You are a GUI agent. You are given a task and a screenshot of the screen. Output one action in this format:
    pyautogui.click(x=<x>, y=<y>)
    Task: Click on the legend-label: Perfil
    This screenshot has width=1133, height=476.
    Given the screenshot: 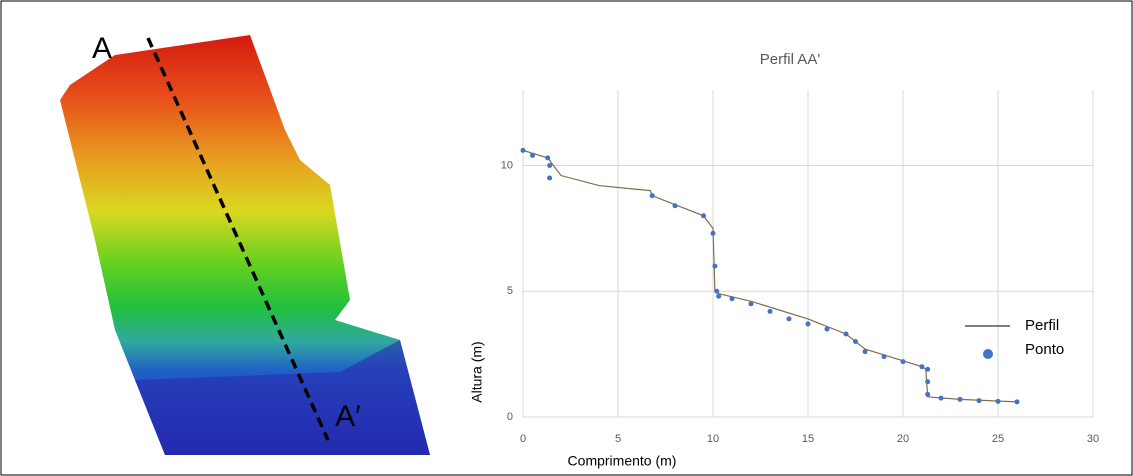 What is the action you would take?
    pyautogui.click(x=1042, y=325)
    